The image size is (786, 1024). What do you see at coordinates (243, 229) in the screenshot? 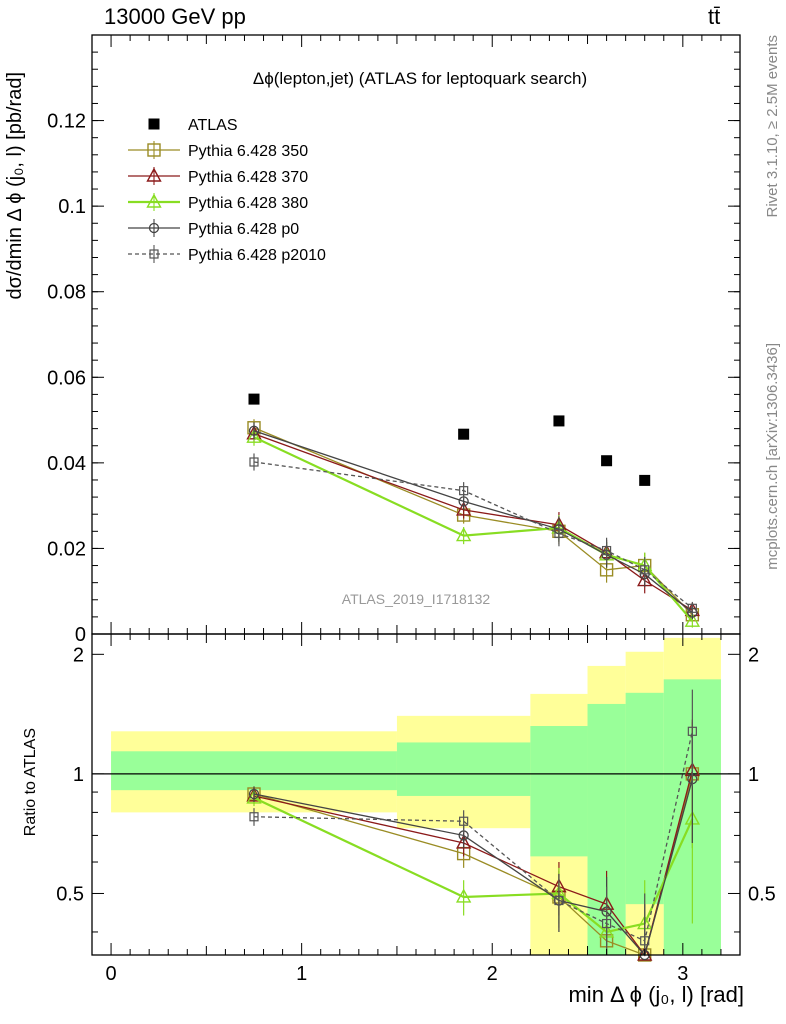
I see `legend-label-4: Pythia 6.428 p0` at bounding box center [243, 229].